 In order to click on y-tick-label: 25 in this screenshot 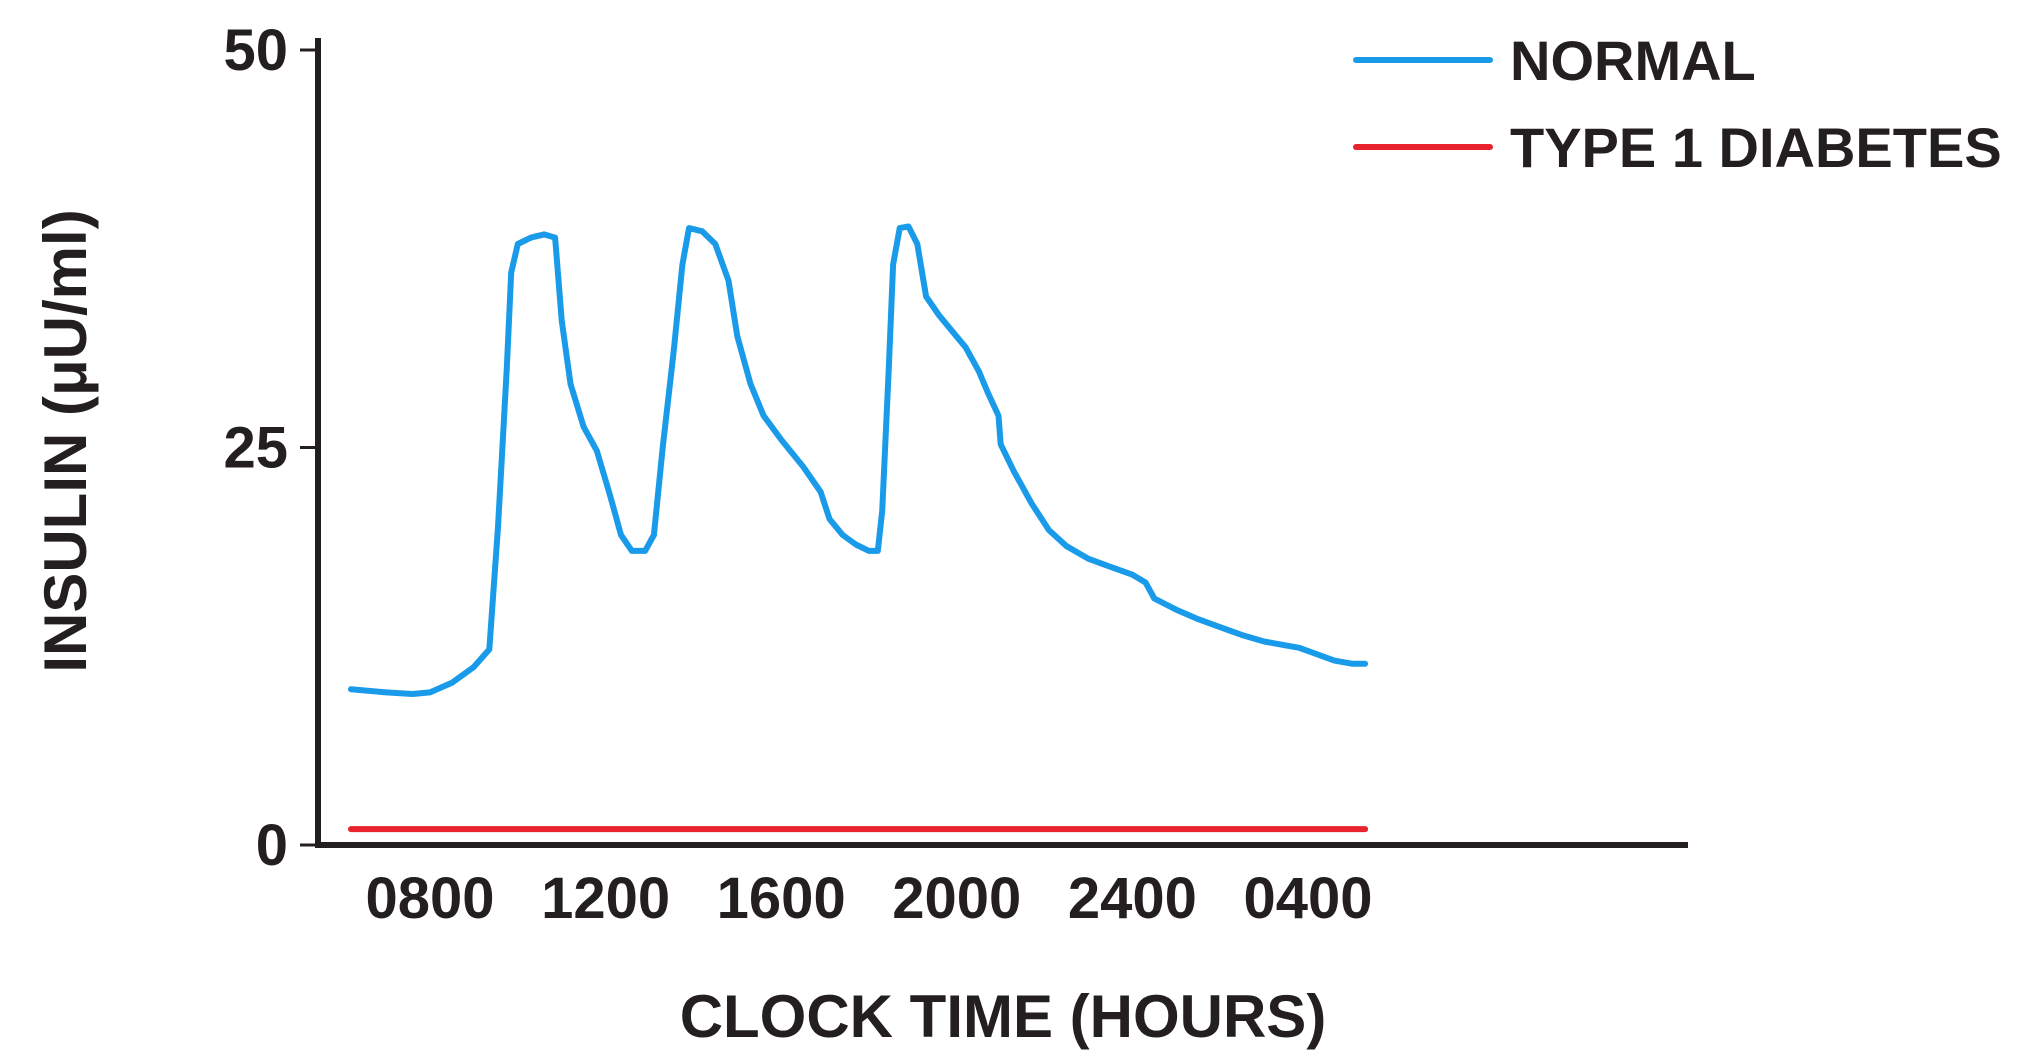, I will do `click(255, 448)`.